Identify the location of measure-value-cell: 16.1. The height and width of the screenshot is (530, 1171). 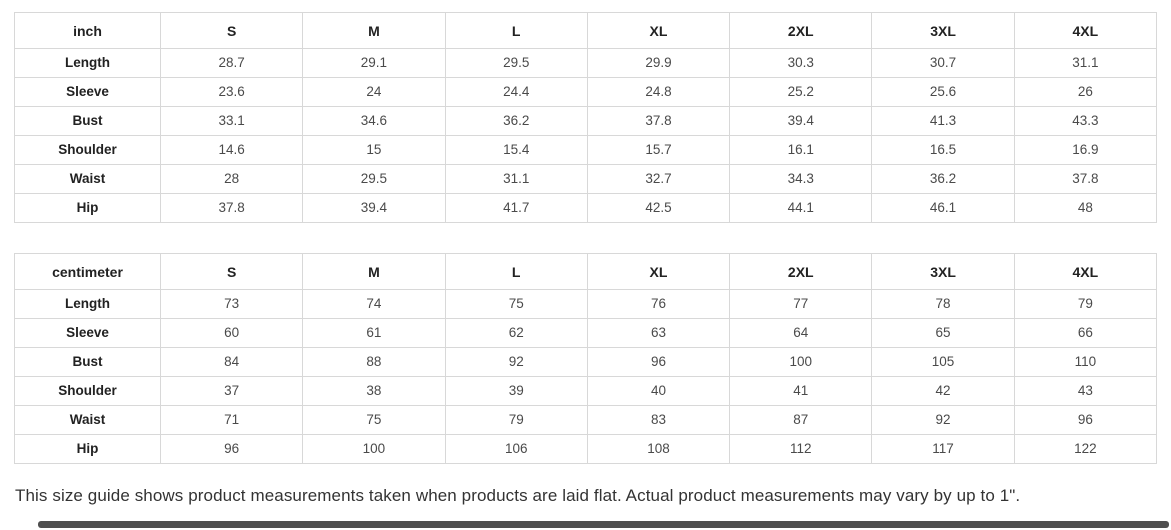
(801, 150).